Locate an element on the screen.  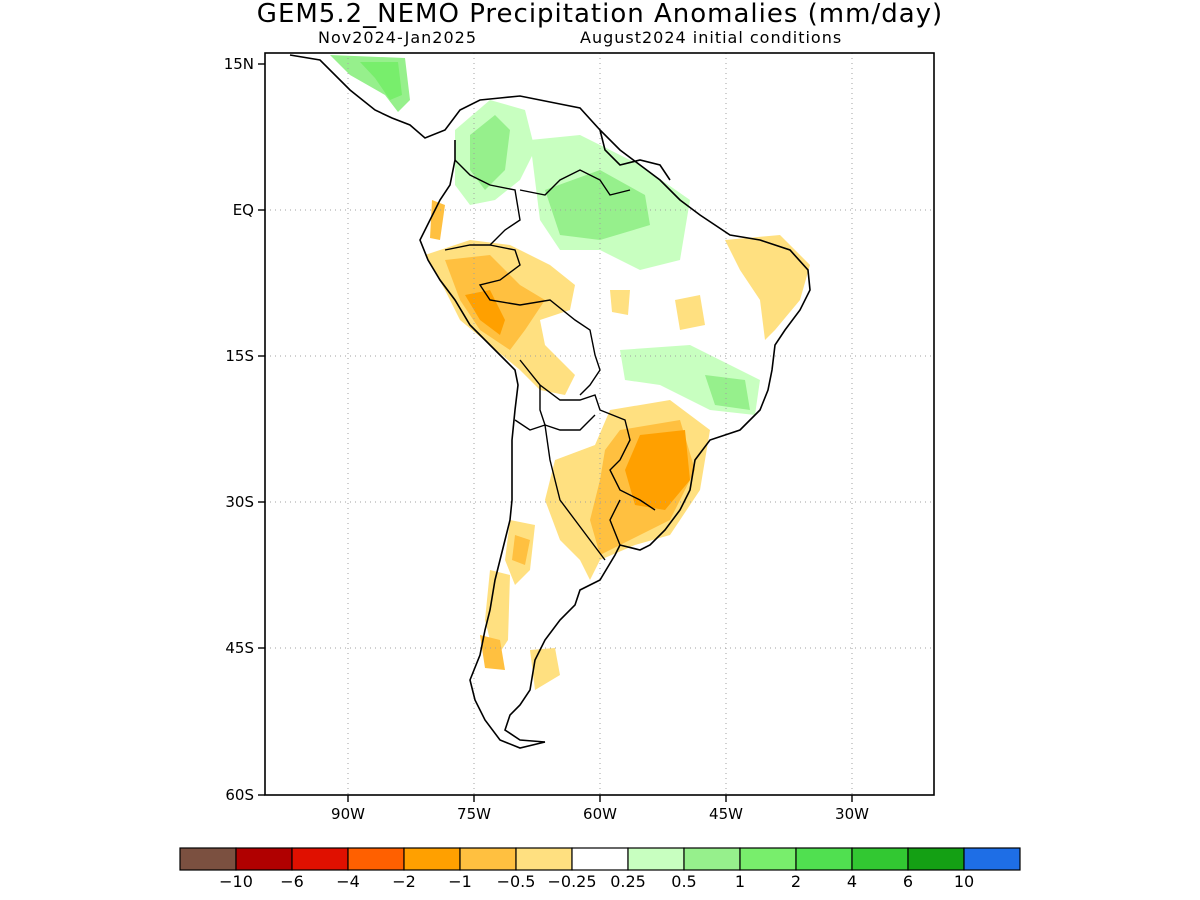
period-label: Nov2024-Jan2025 is located at coordinates (397, 37).